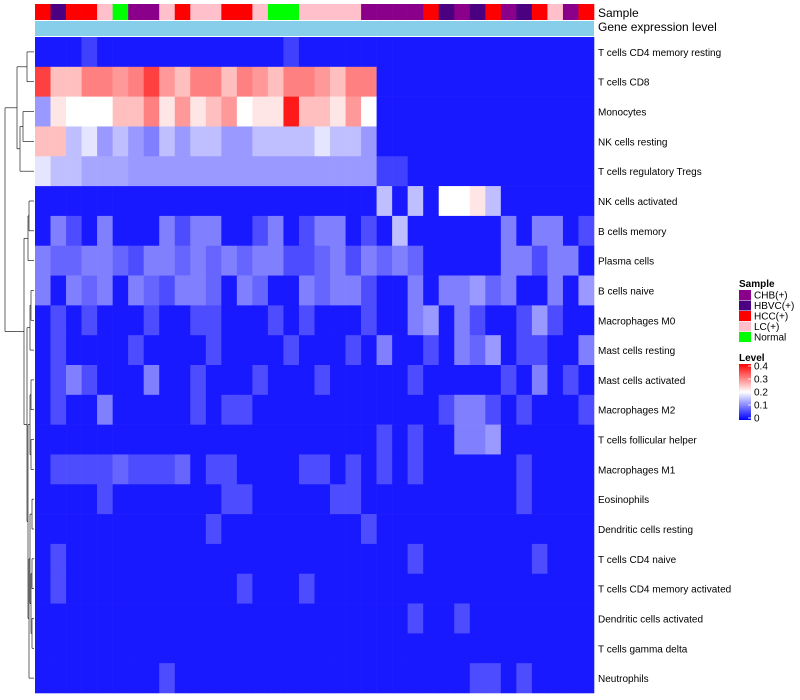  What do you see at coordinates (745, 392) in the screenshot?
I see `level-legend-gradient` at bounding box center [745, 392].